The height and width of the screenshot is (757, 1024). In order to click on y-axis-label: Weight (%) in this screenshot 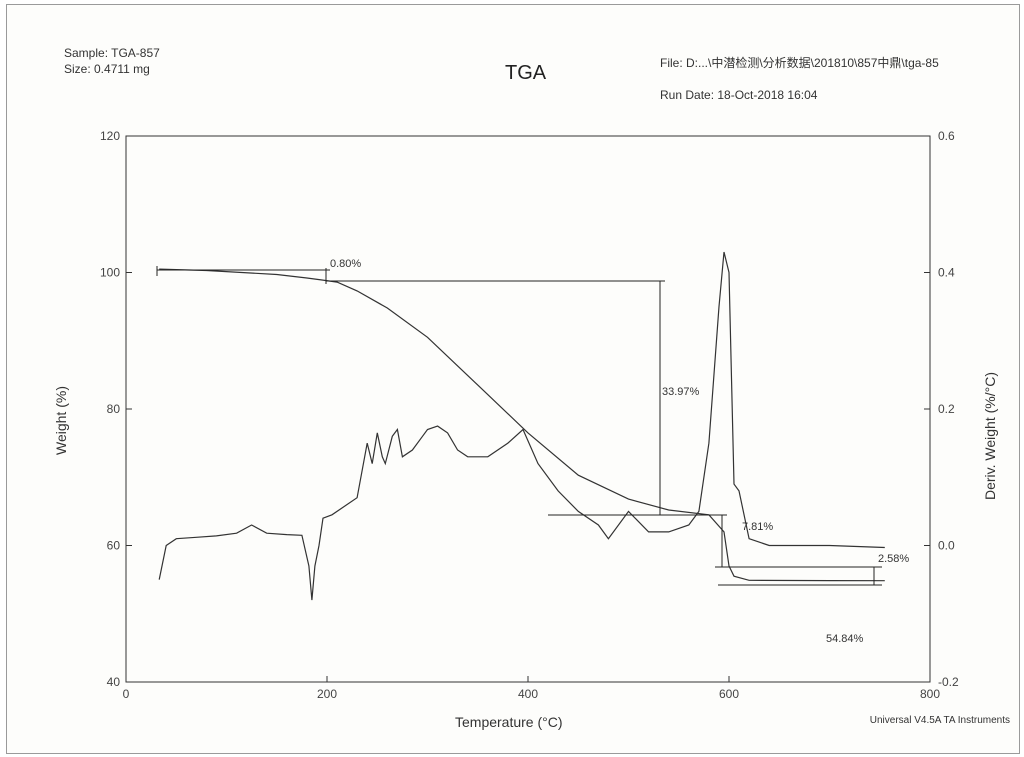, I will do `click(61, 420)`.